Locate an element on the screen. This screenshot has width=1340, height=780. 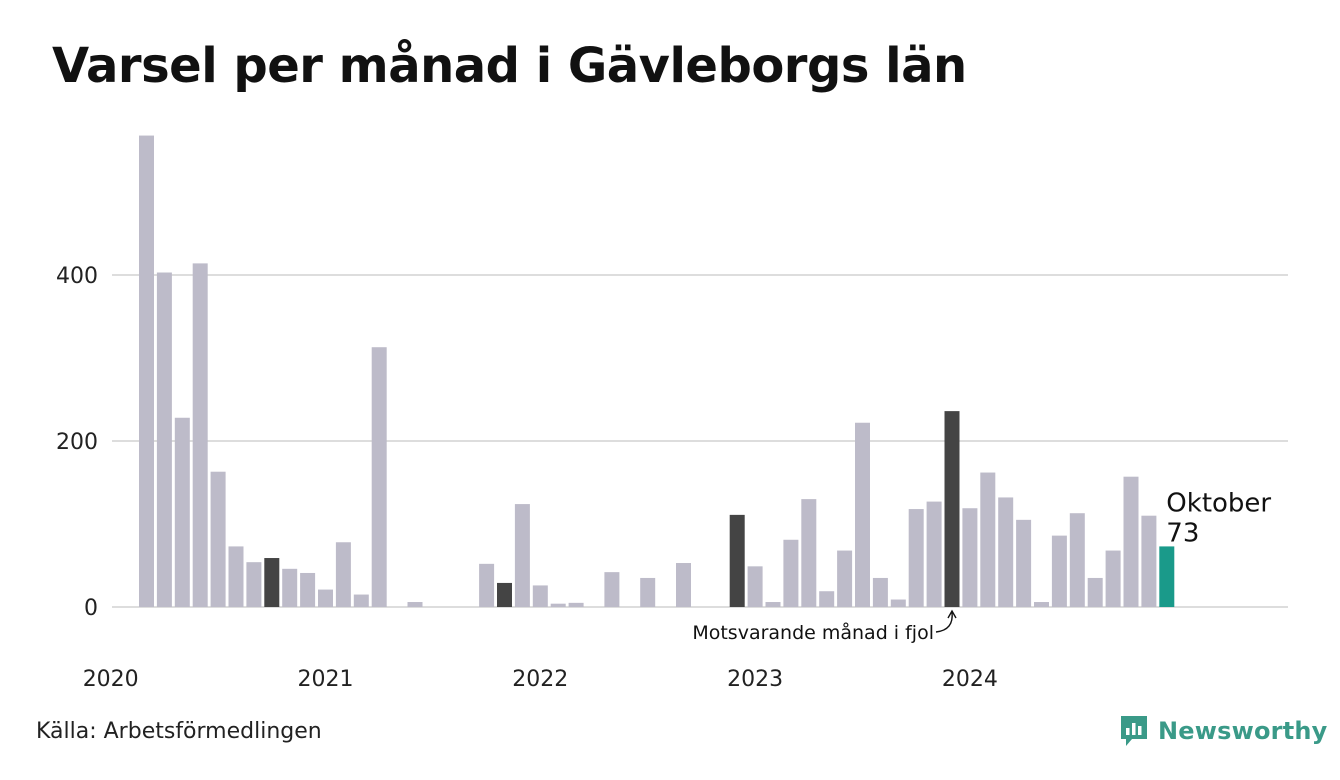
y-axis-ticks: 0 200 400 is located at coordinates (77, 442).